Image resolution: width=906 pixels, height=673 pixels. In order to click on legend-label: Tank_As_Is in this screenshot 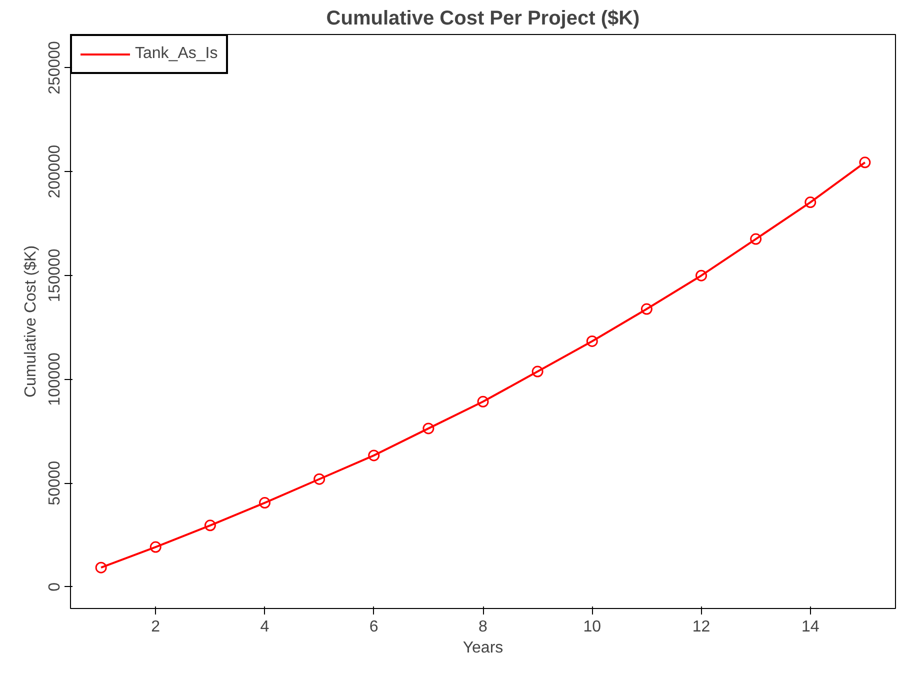, I will do `click(176, 54)`.